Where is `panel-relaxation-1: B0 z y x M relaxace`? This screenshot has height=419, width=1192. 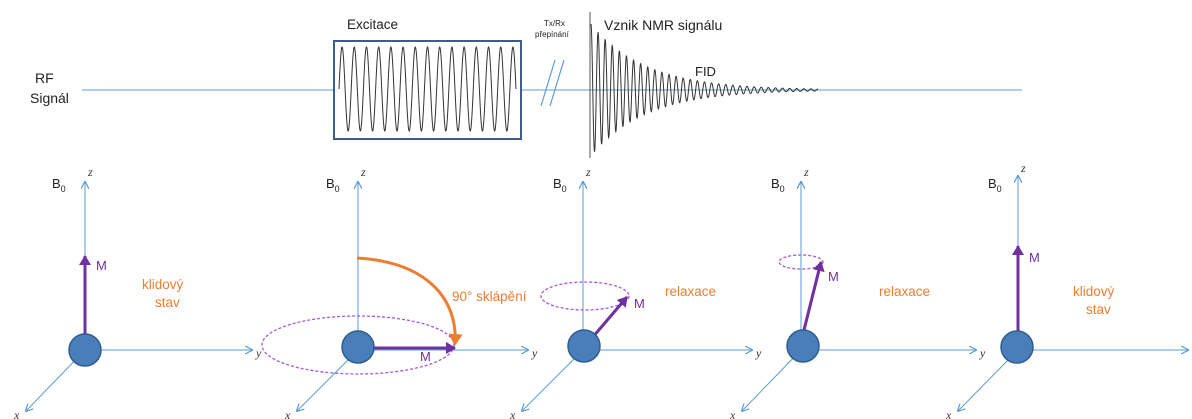
panel-relaxation-1: B0 z y x M relaxace is located at coordinates (635, 292).